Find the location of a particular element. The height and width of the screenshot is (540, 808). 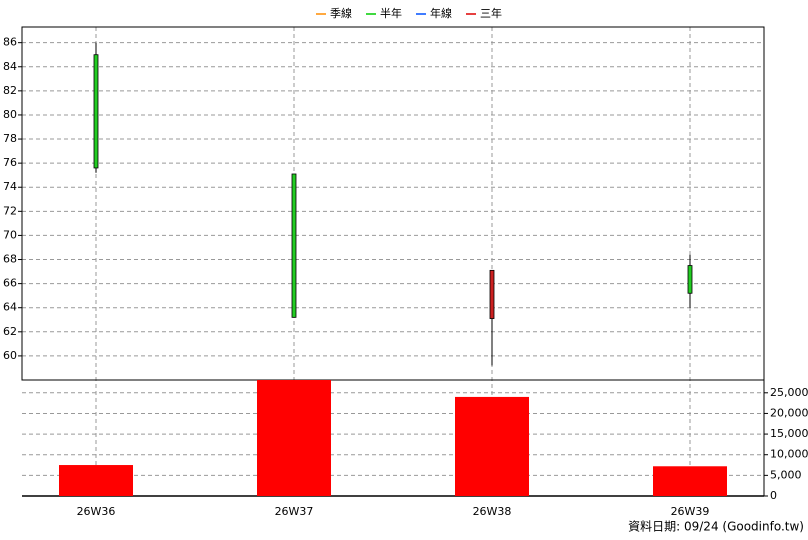

legend-label: 三年 is located at coordinates (491, 13).